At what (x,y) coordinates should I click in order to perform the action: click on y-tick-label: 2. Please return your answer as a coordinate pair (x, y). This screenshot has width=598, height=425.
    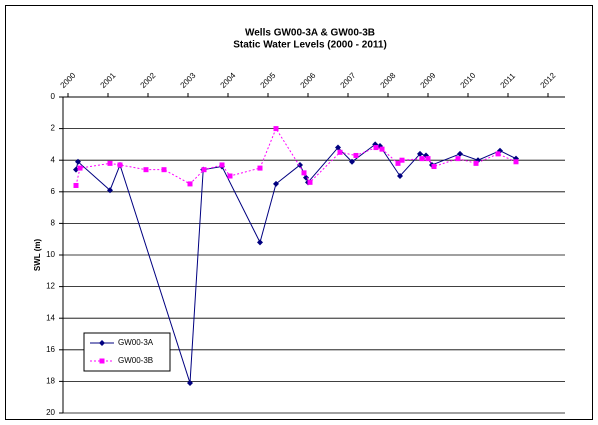
    Looking at the image, I should click on (53, 128).